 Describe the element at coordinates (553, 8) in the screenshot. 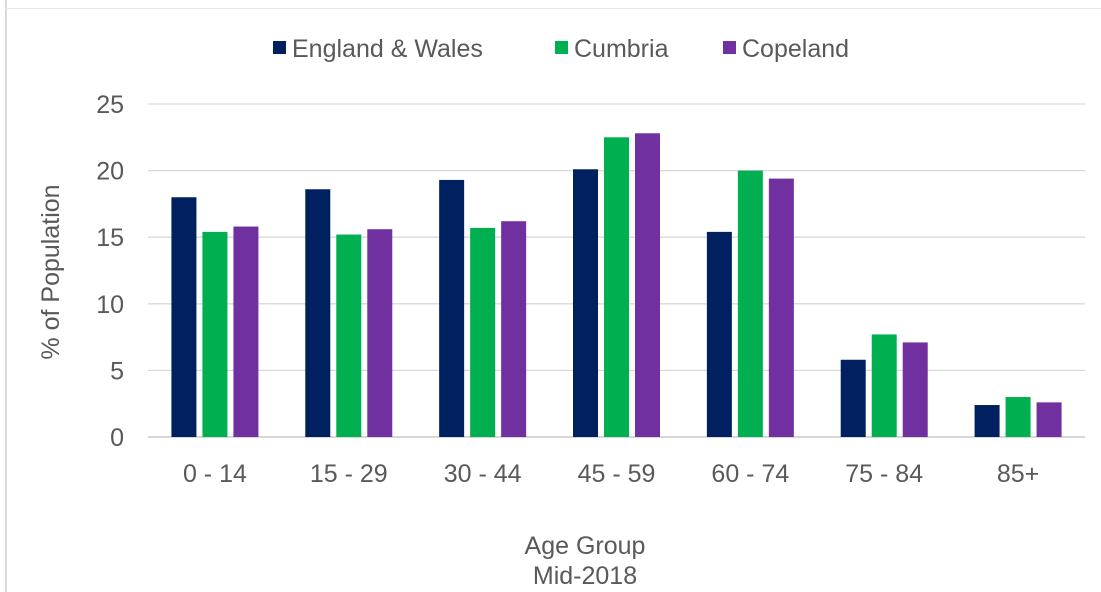

I see `frame-border-top` at that location.